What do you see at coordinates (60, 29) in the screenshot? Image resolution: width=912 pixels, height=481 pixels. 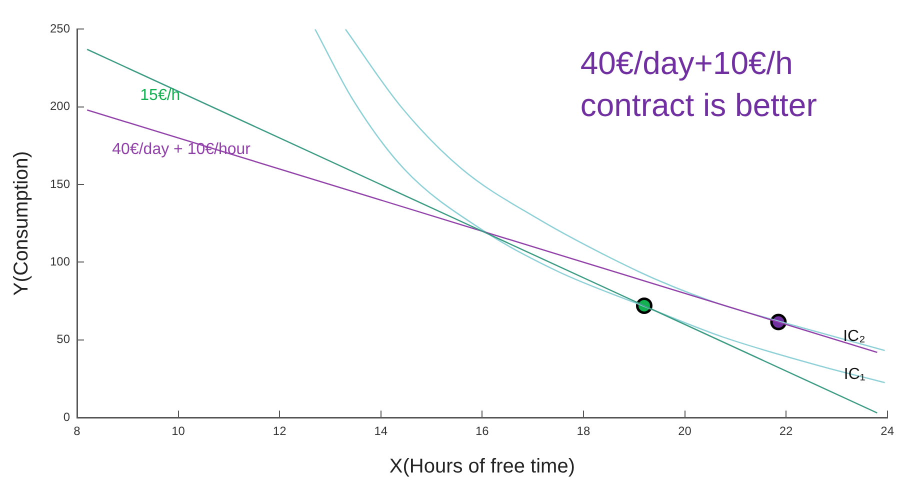 I see `y-tick-label: 250` at bounding box center [60, 29].